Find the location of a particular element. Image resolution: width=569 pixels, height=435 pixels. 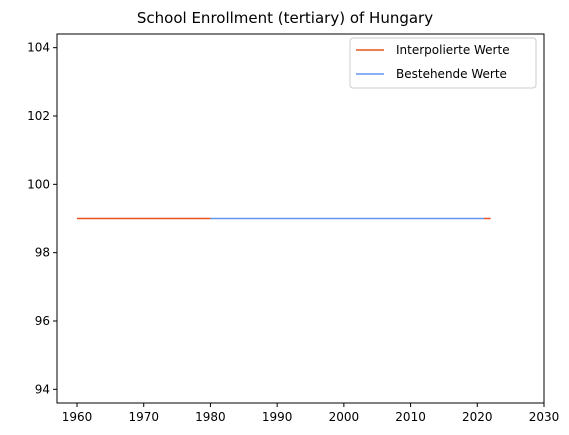

x-tick-label: 1980 is located at coordinates (210, 417).